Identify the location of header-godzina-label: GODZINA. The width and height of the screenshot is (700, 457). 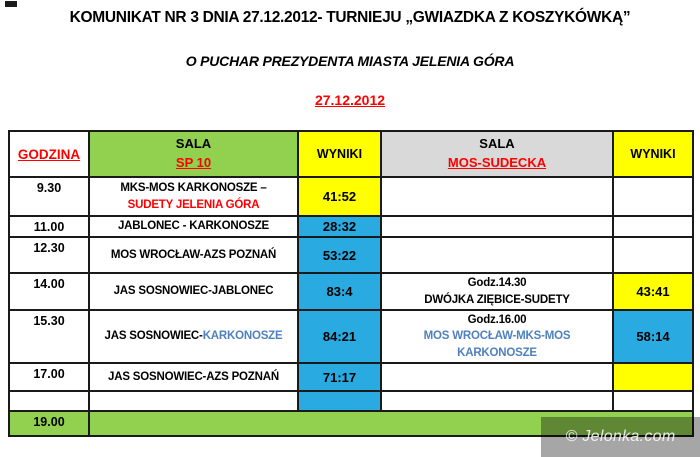
(49, 154).